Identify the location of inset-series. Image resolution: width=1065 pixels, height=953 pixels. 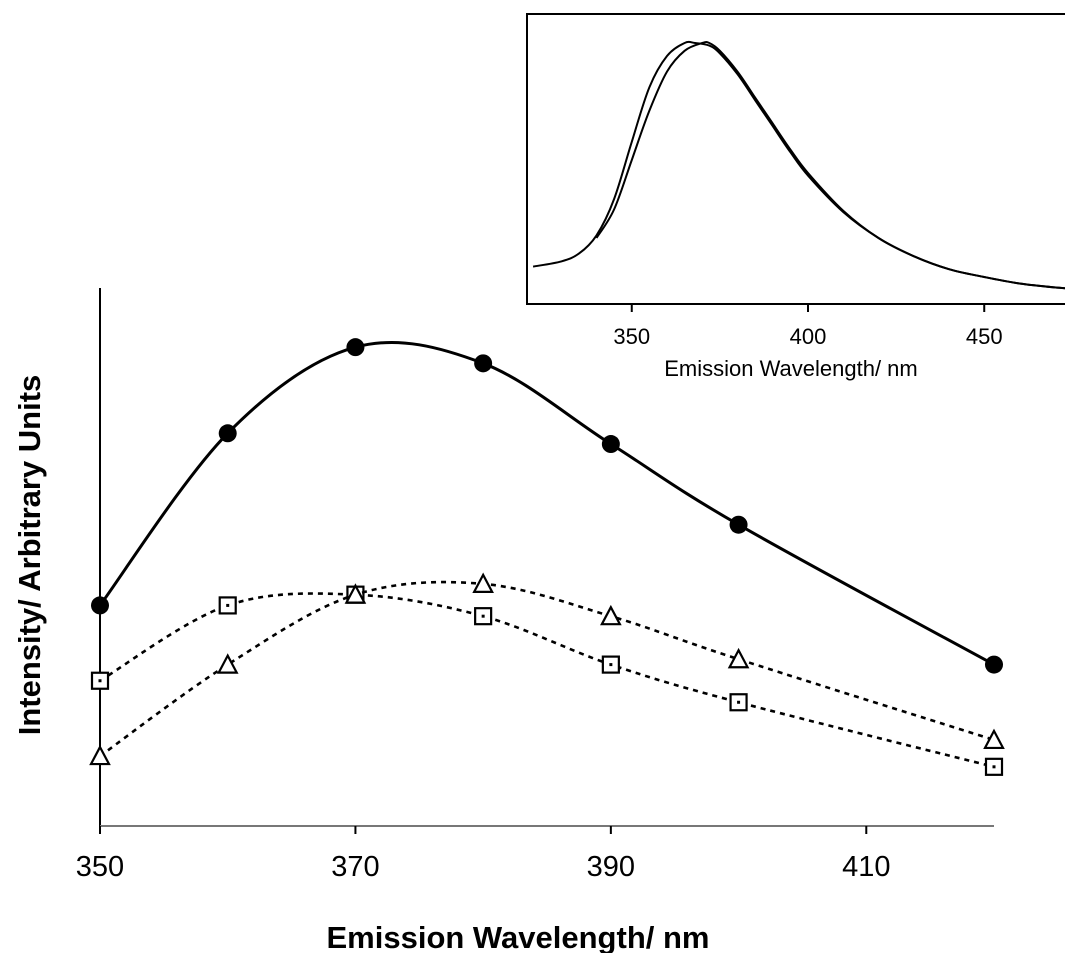
(798, 165).